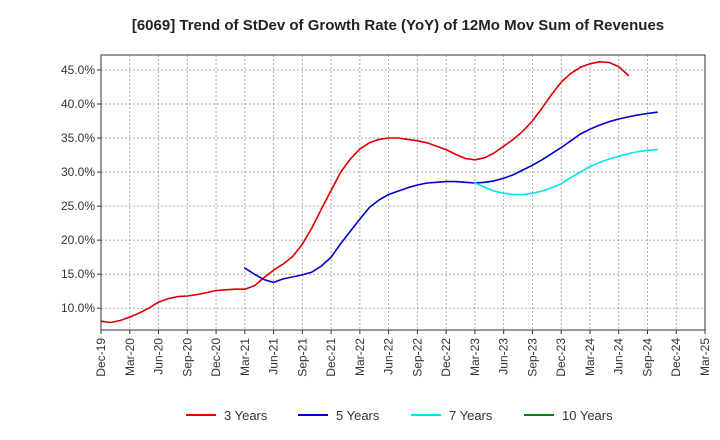 Image resolution: width=720 pixels, height=440 pixels. Describe the element at coordinates (78, 206) in the screenshot. I see `y-tick-label: 25.0%` at that location.